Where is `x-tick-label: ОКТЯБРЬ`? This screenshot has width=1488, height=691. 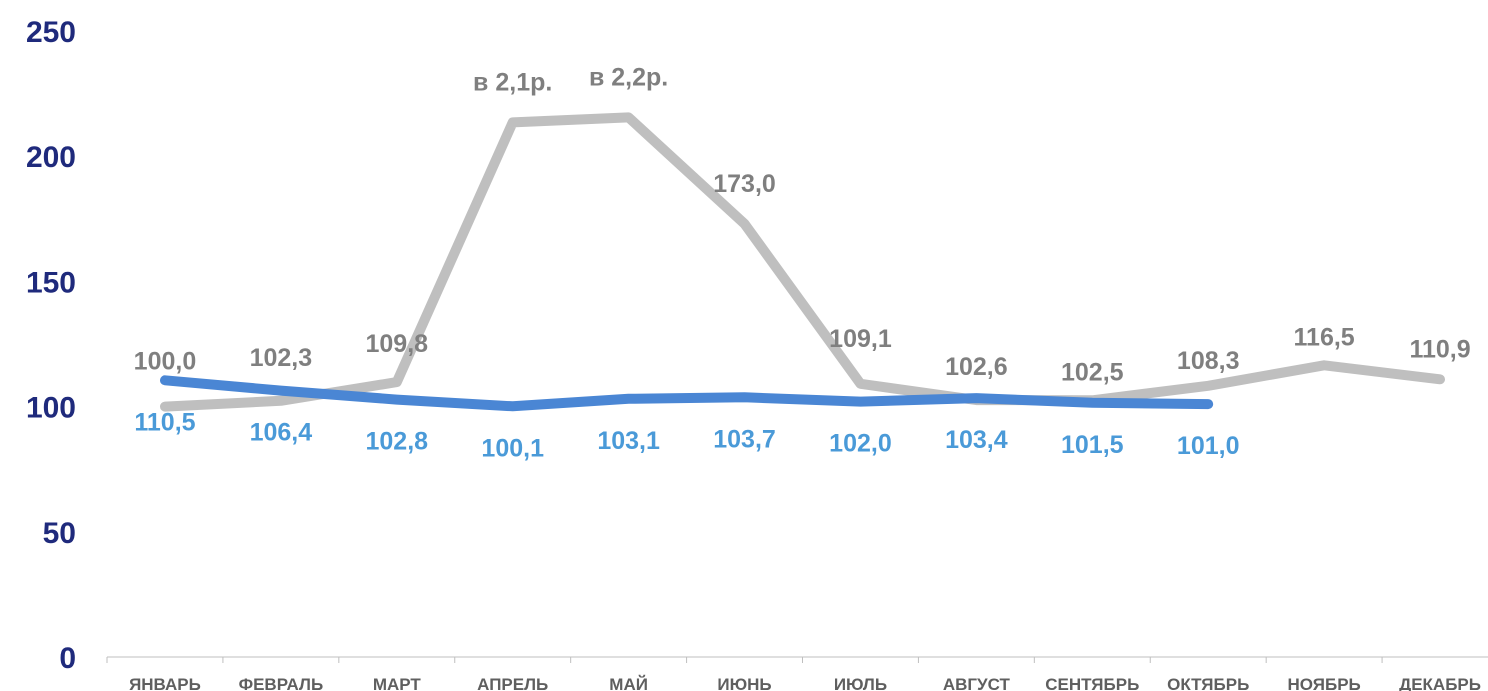
x-tick-label: ОКТЯБРЬ is located at coordinates (1208, 683).